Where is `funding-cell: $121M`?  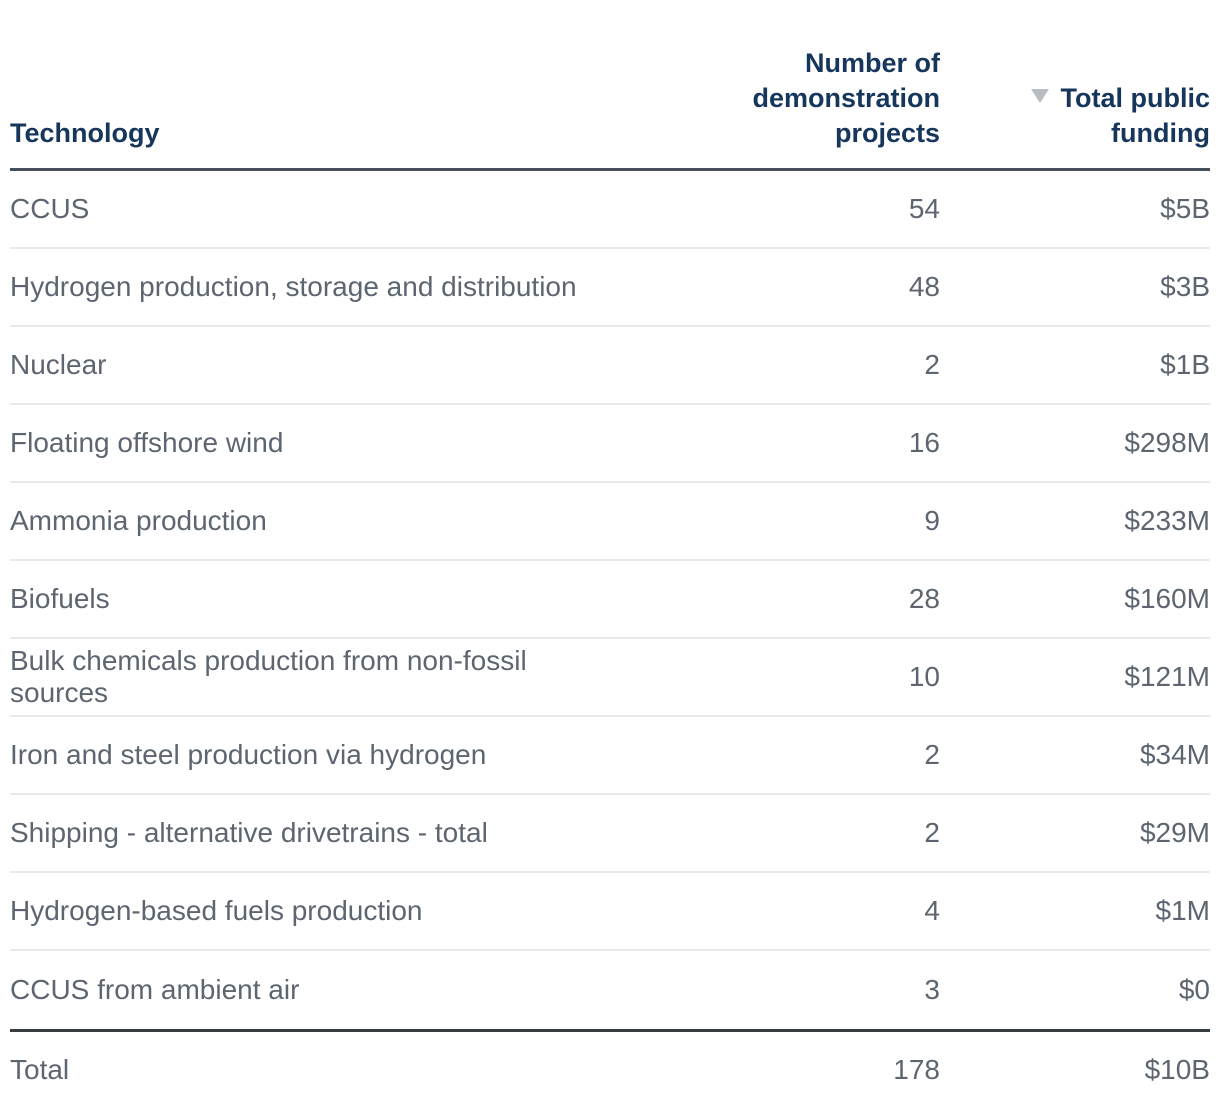
funding-cell: $121M is located at coordinates (1167, 676).